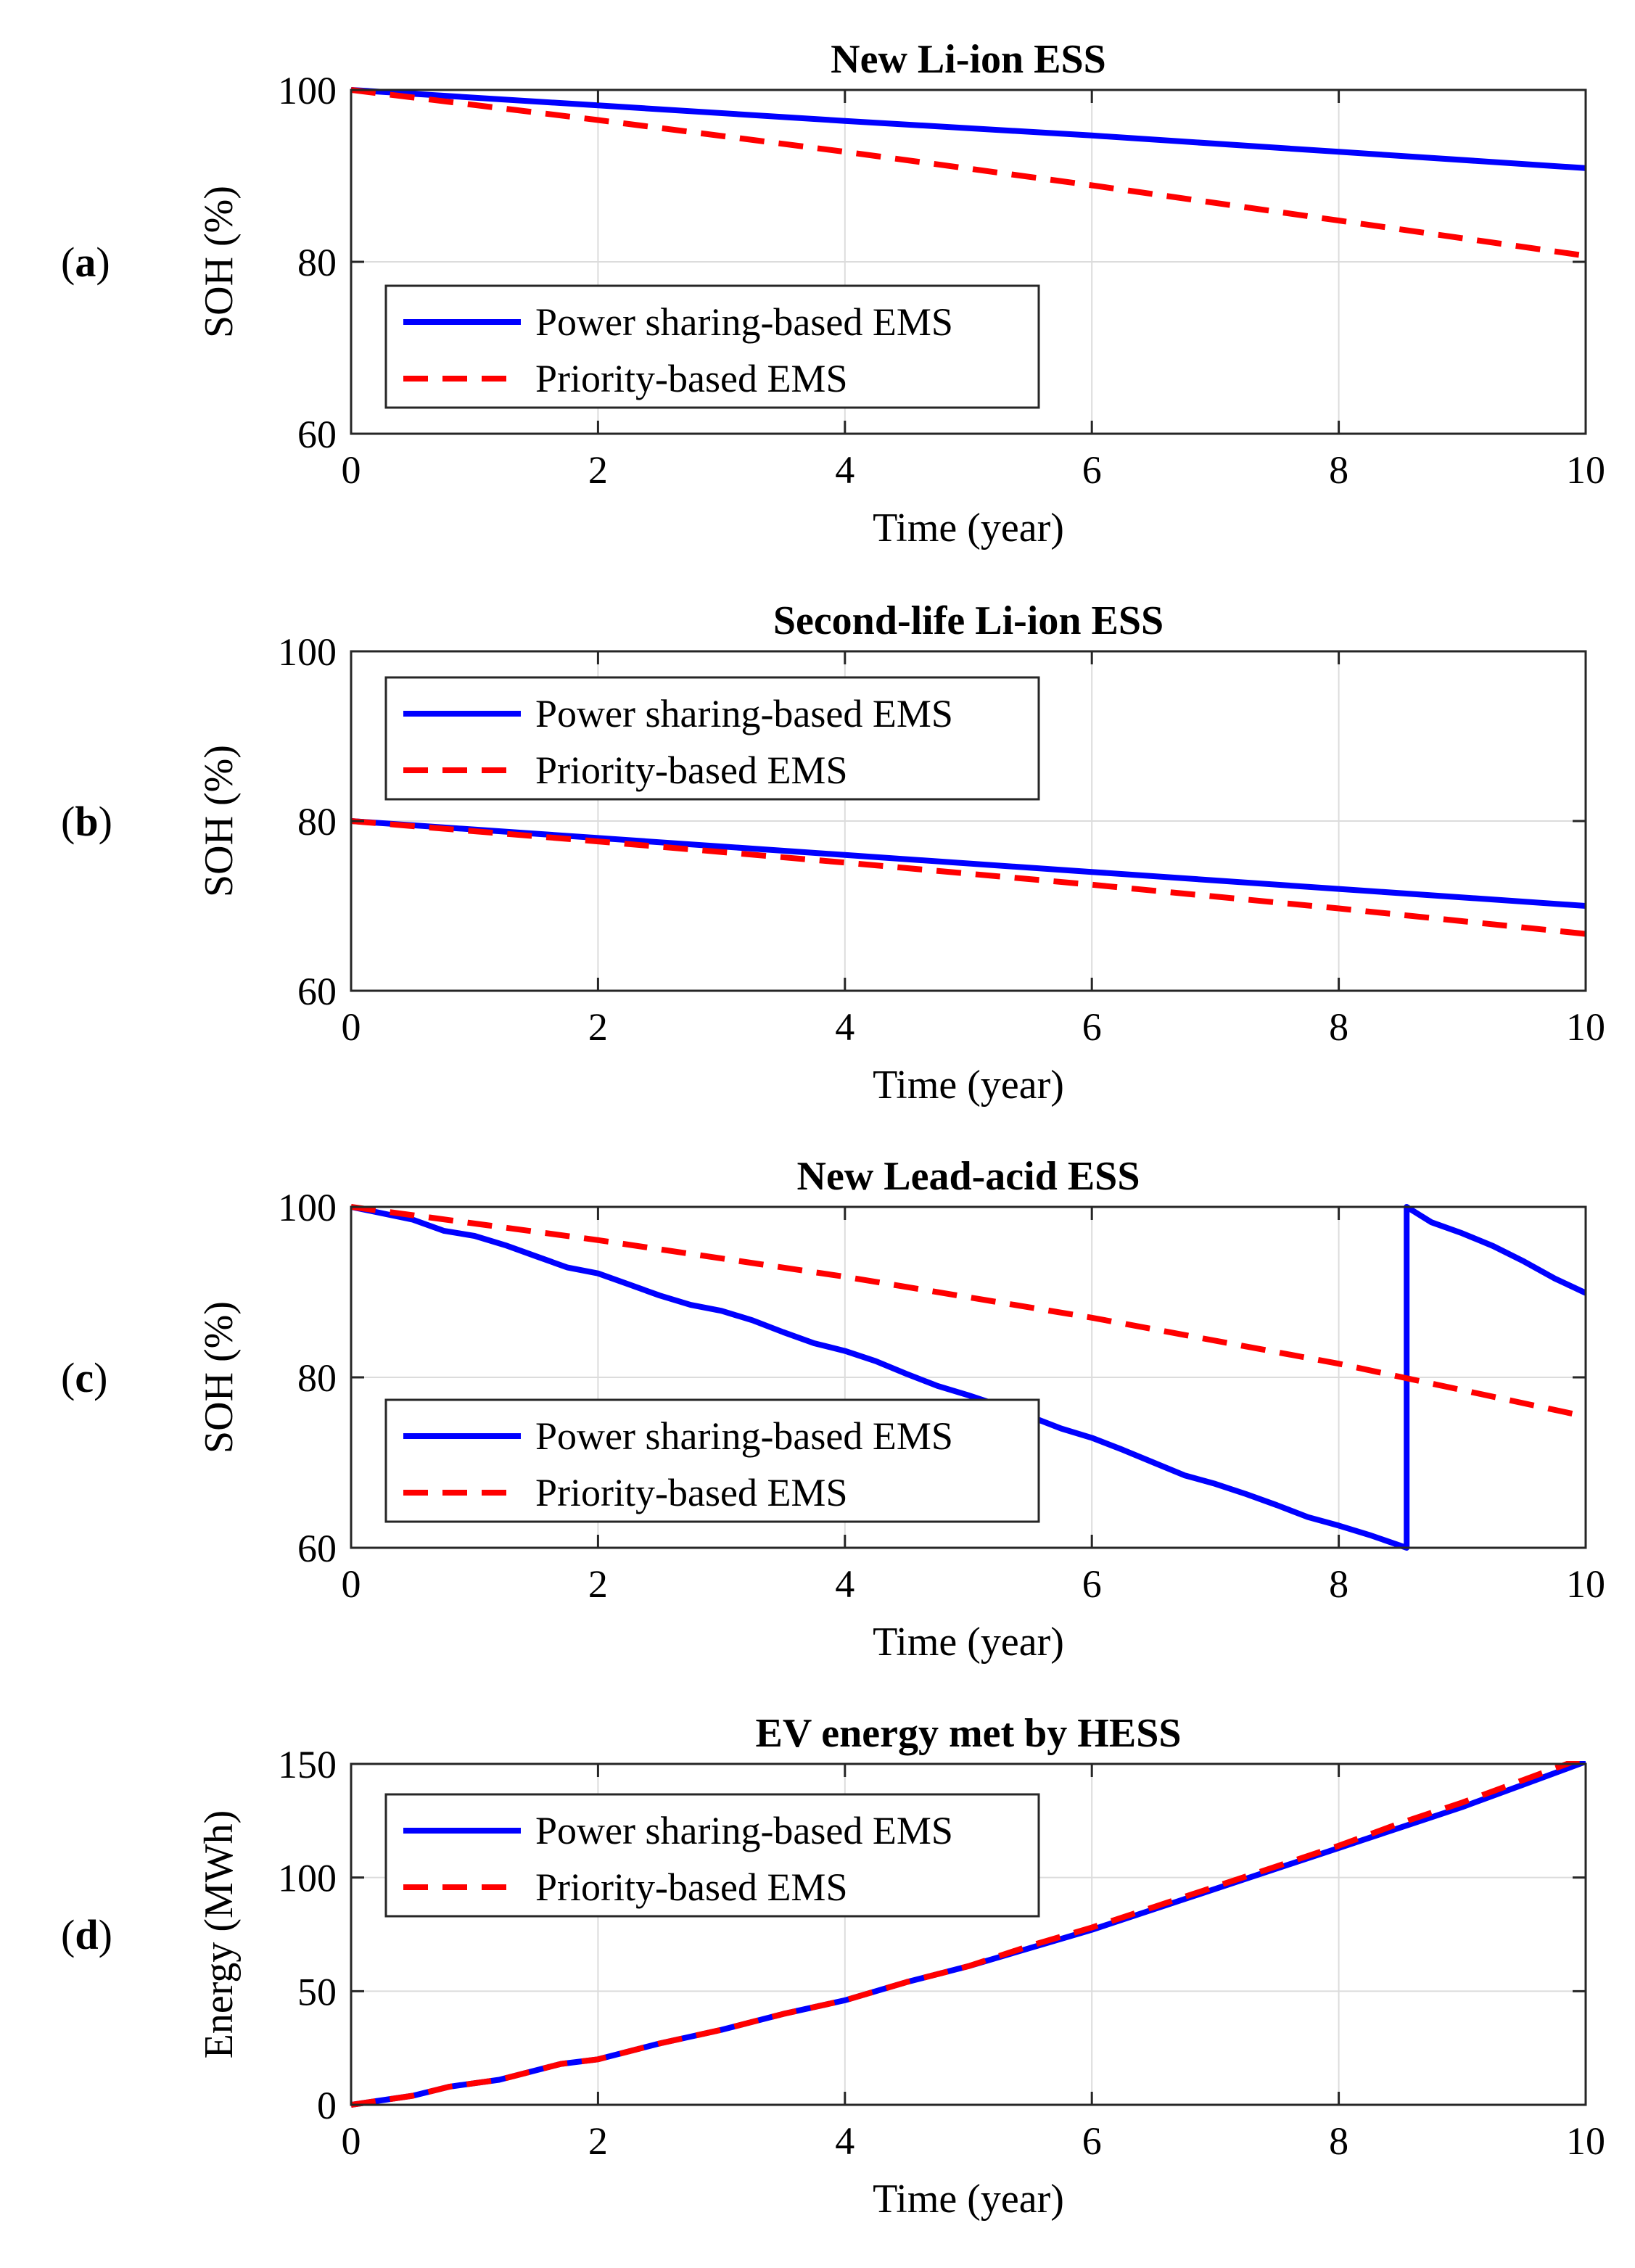 This screenshot has width=1635, height=2268. Describe the element at coordinates (317, 1991) in the screenshot. I see `y-tick-label: 50` at that location.